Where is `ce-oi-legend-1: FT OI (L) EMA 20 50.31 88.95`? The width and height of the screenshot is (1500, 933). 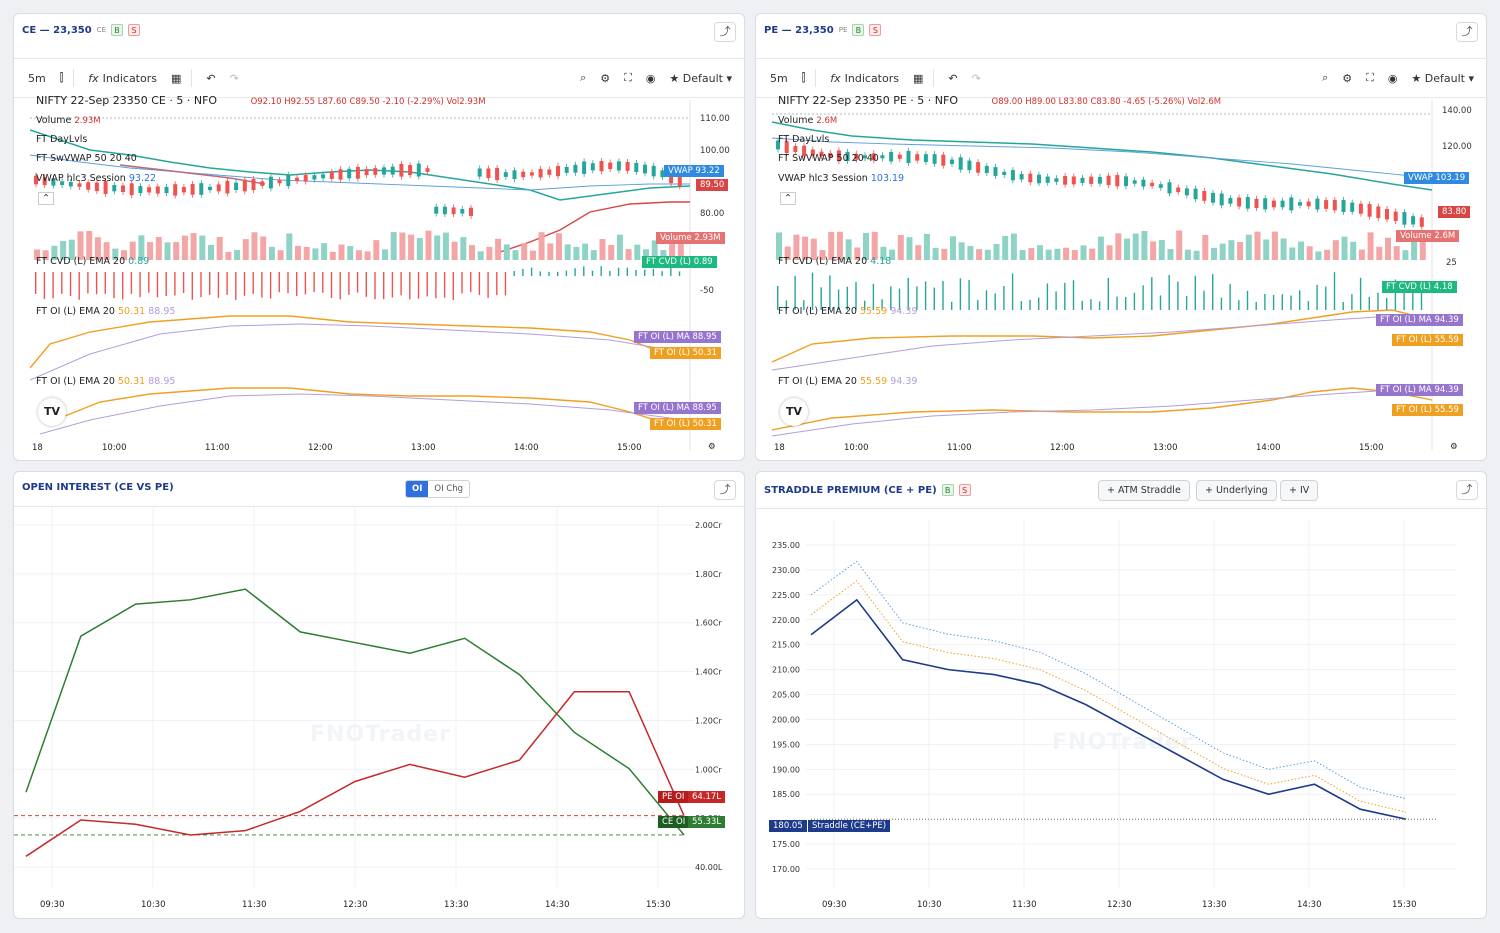
ce-oi-legend-1: FT OI (L) EMA 20 50.31 88.95 is located at coordinates (106, 311).